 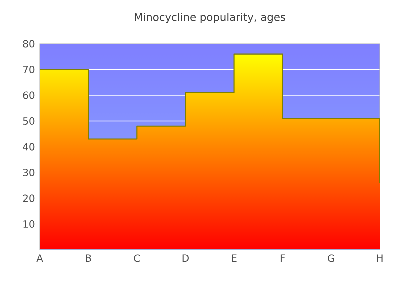 What do you see at coordinates (40, 258) in the screenshot?
I see `x-tick-label: A` at bounding box center [40, 258].